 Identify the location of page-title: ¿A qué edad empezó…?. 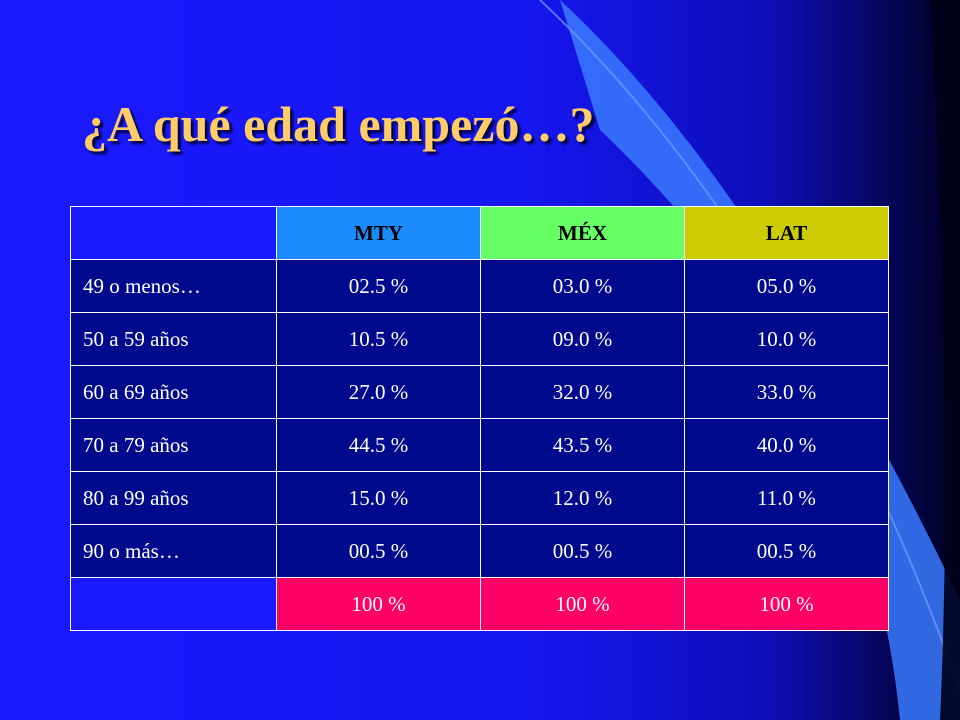
(338, 124).